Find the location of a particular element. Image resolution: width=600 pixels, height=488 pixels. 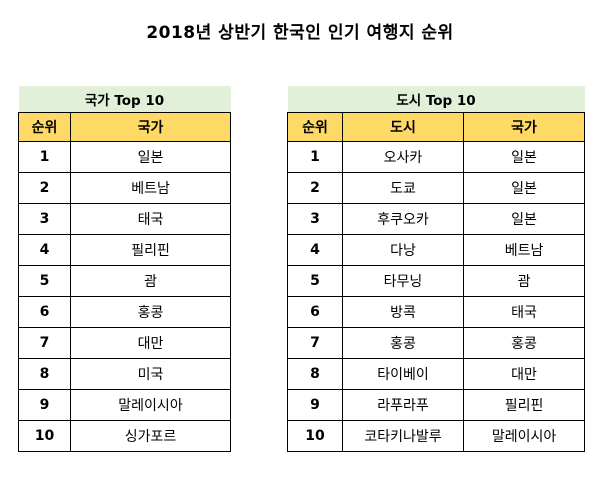

table-row: 2 베트남 is located at coordinates (125, 188).